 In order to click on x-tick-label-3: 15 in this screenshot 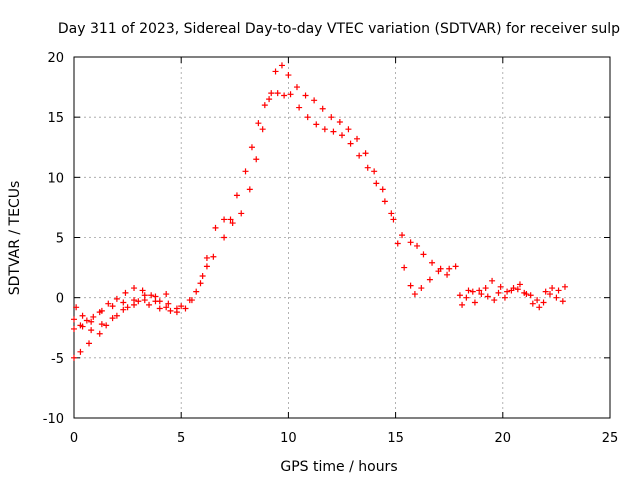, I will do `click(395, 438)`.